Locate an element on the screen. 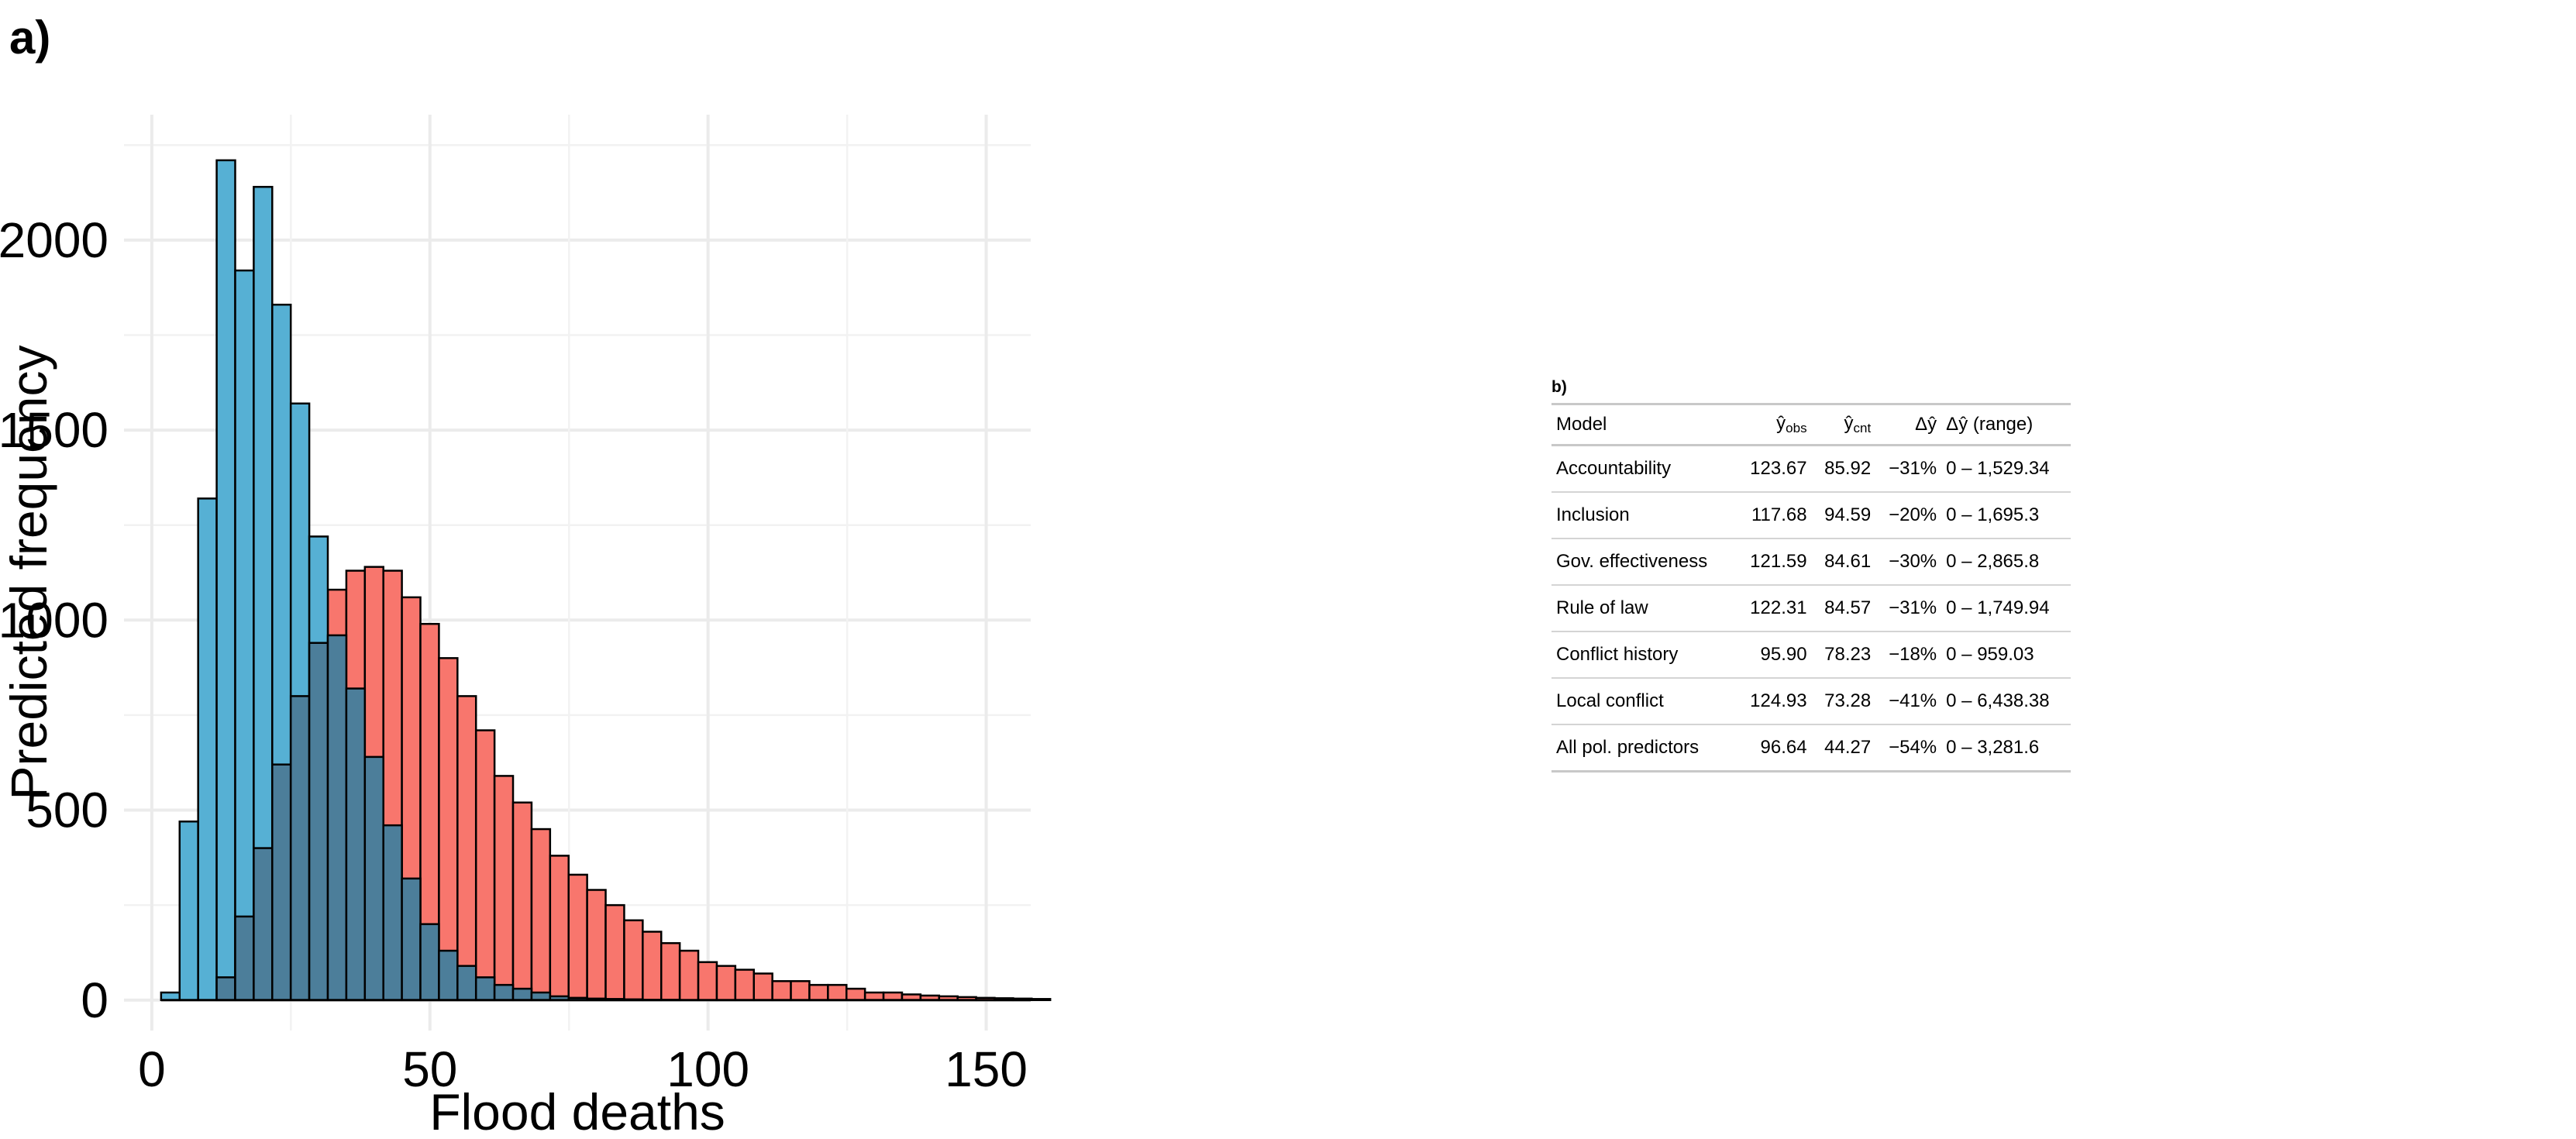 This screenshot has height=1139, width=2576. y-tick-label: 500 is located at coordinates (67, 810).